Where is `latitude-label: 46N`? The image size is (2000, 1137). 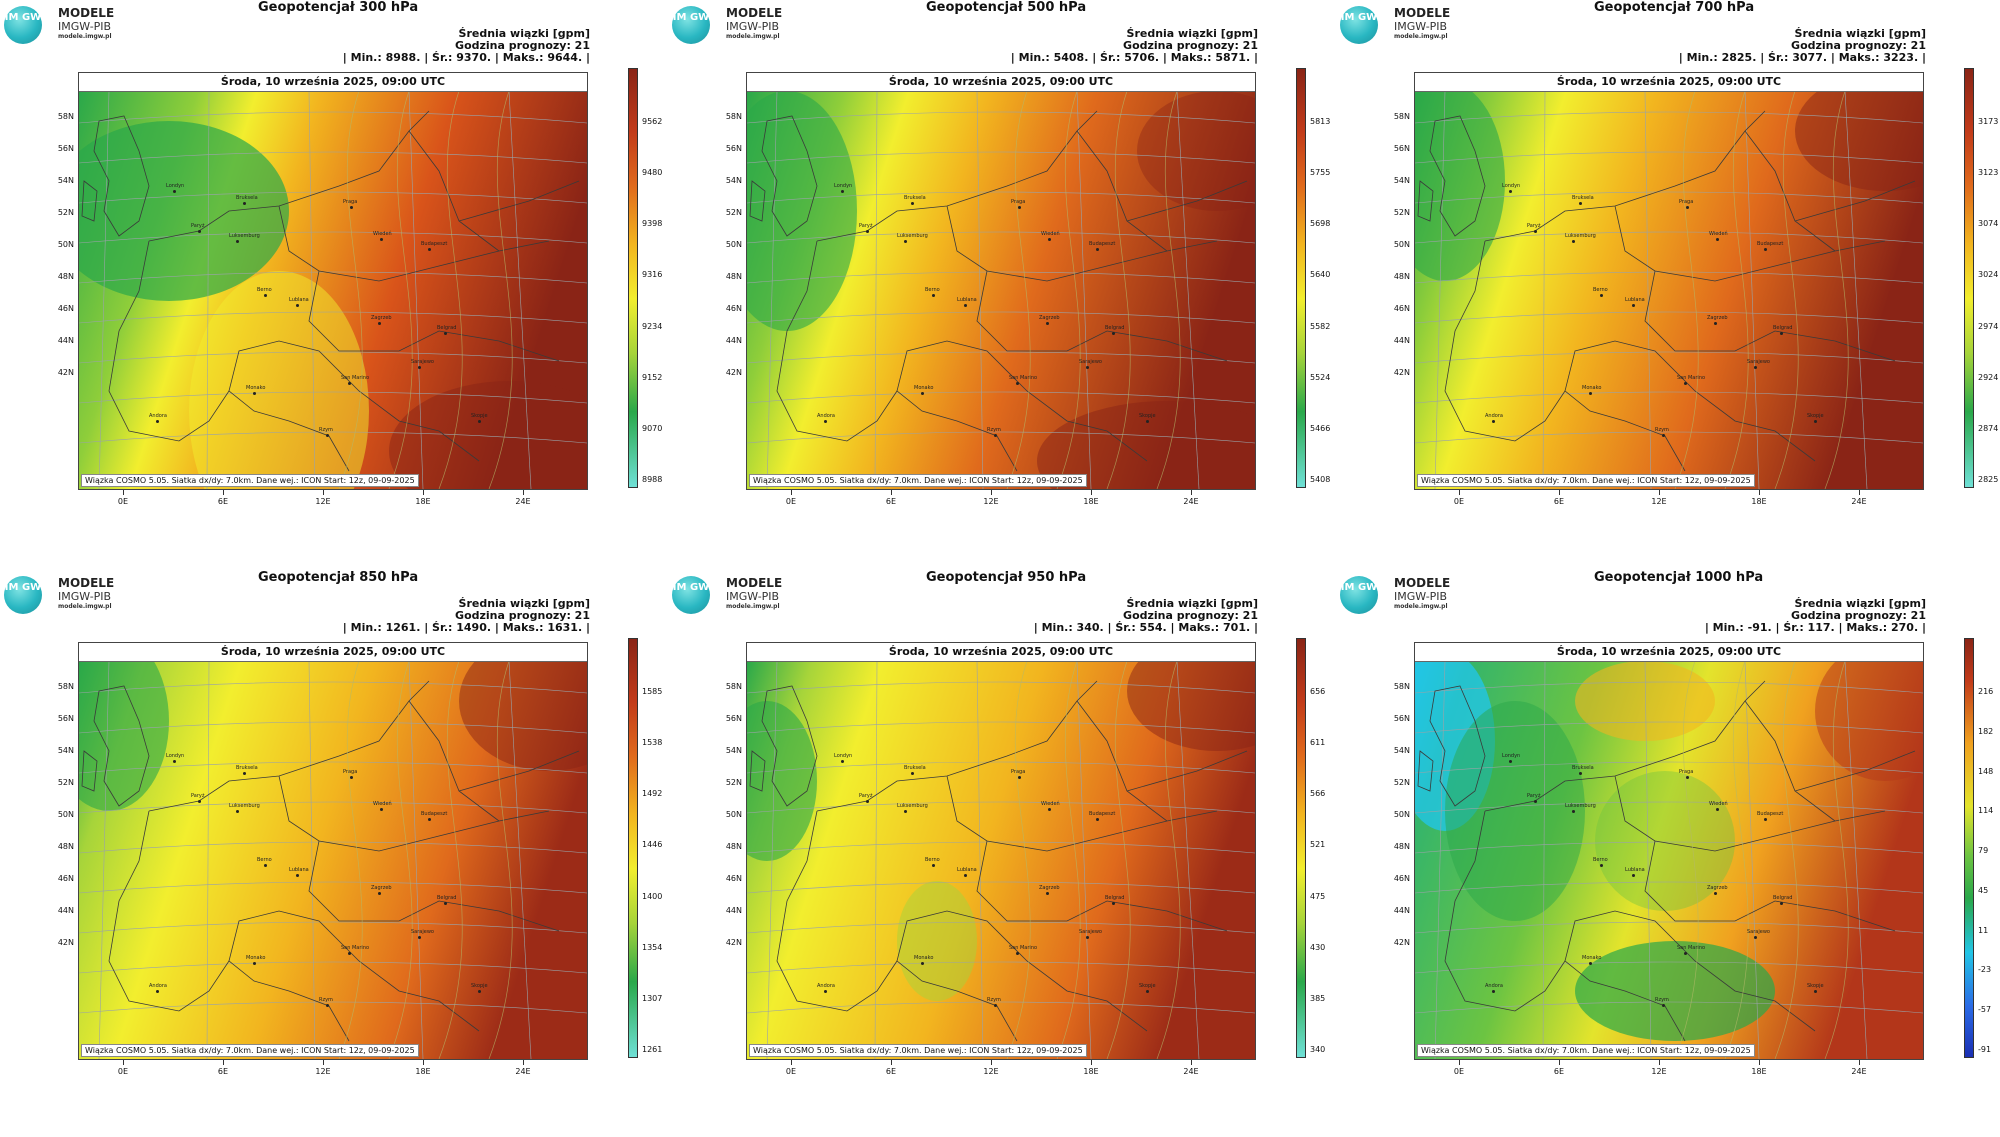 latitude-label: 46N is located at coordinates (1401, 308).